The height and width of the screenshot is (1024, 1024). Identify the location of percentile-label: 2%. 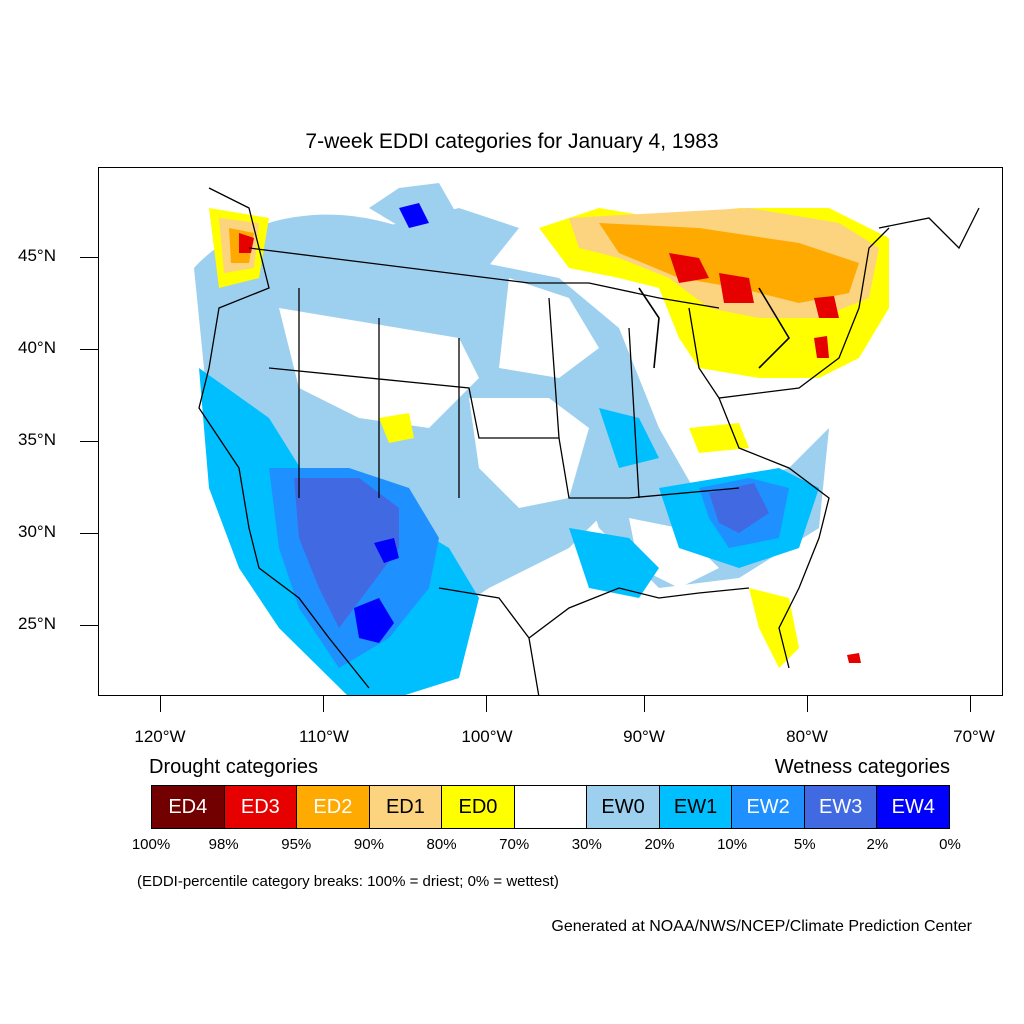
(877, 844).